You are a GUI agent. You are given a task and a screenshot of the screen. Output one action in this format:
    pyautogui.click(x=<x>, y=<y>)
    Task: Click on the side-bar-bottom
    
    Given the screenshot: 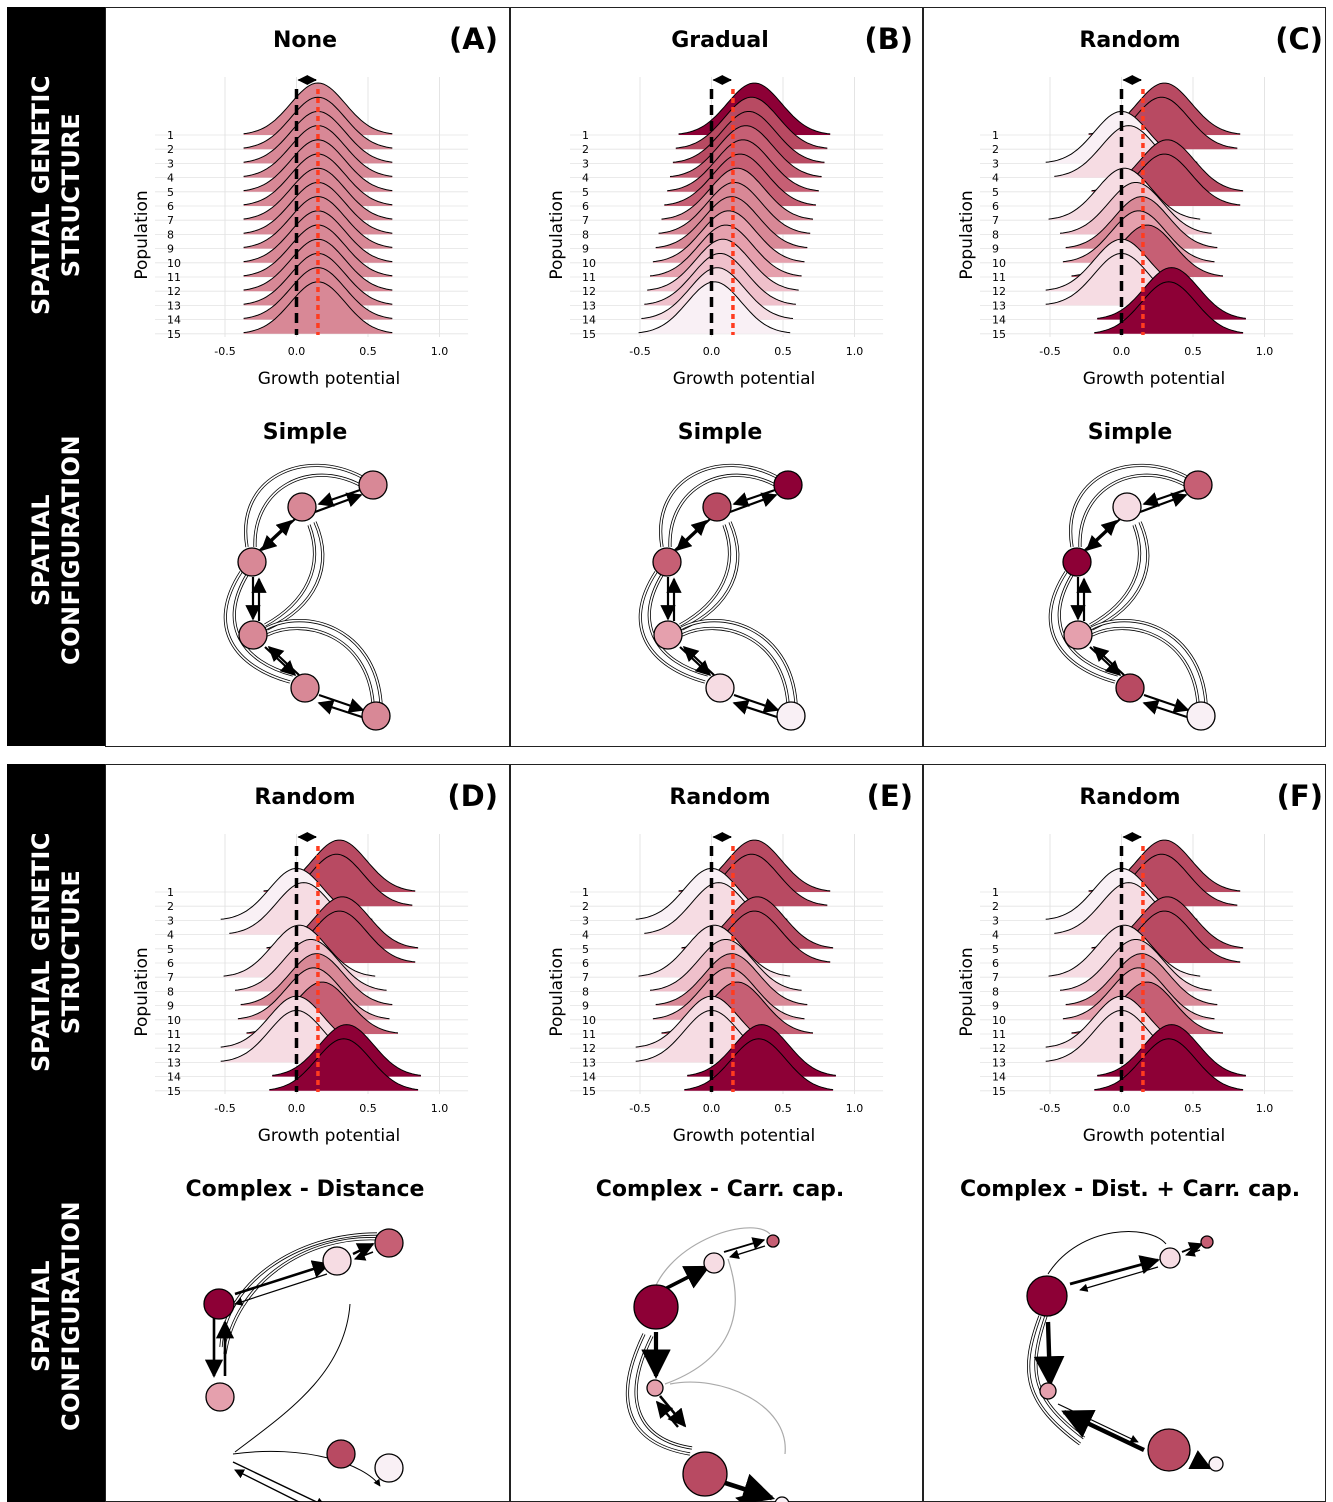 What is the action you would take?
    pyautogui.click(x=56, y=1133)
    